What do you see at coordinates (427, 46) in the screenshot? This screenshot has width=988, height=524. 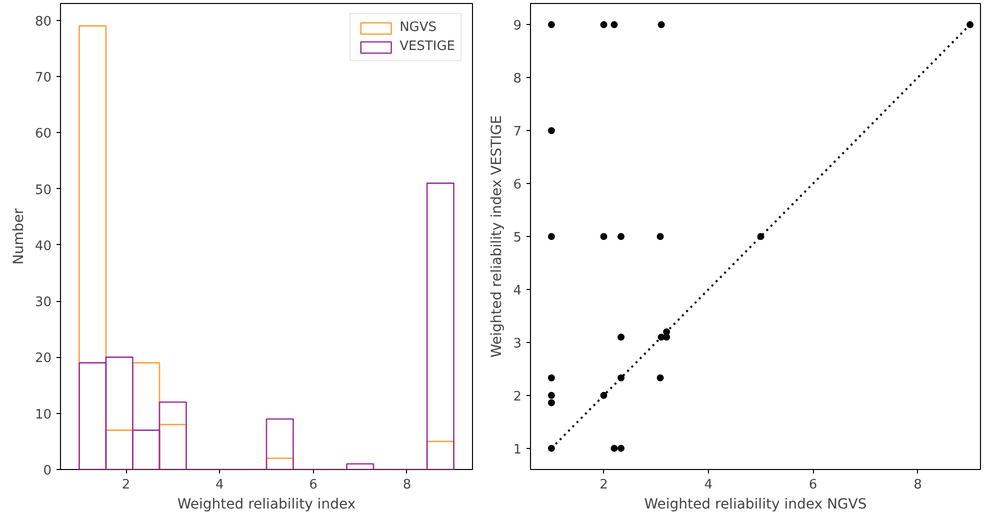 I see `legend-label: VESTIGE` at bounding box center [427, 46].